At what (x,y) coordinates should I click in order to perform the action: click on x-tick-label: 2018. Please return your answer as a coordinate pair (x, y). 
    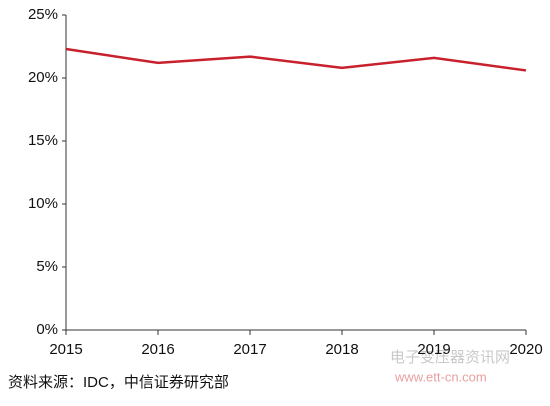
    Looking at the image, I should click on (341, 349).